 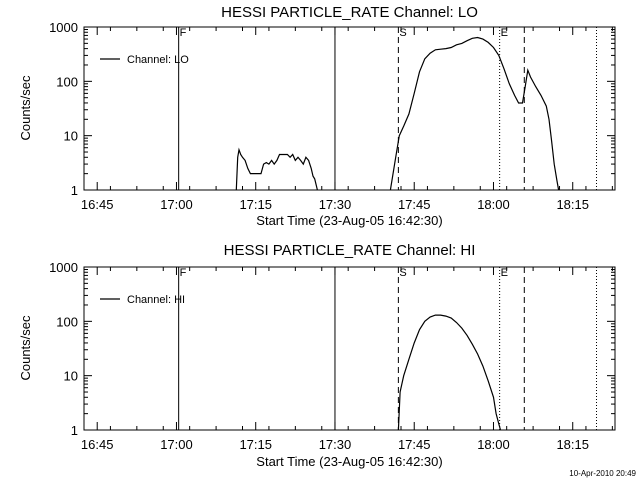 What do you see at coordinates (158, 60) in the screenshot?
I see `legend-label: Channel: LO` at bounding box center [158, 60].